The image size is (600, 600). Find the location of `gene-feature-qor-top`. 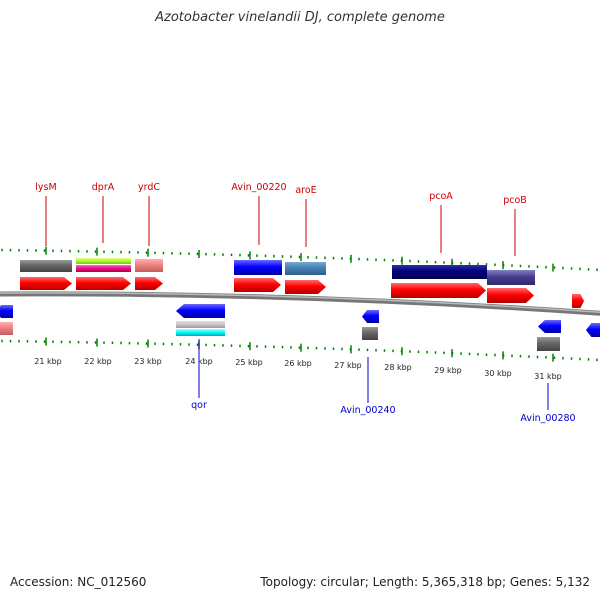

gene-feature-qor-top is located at coordinates (200, 324).